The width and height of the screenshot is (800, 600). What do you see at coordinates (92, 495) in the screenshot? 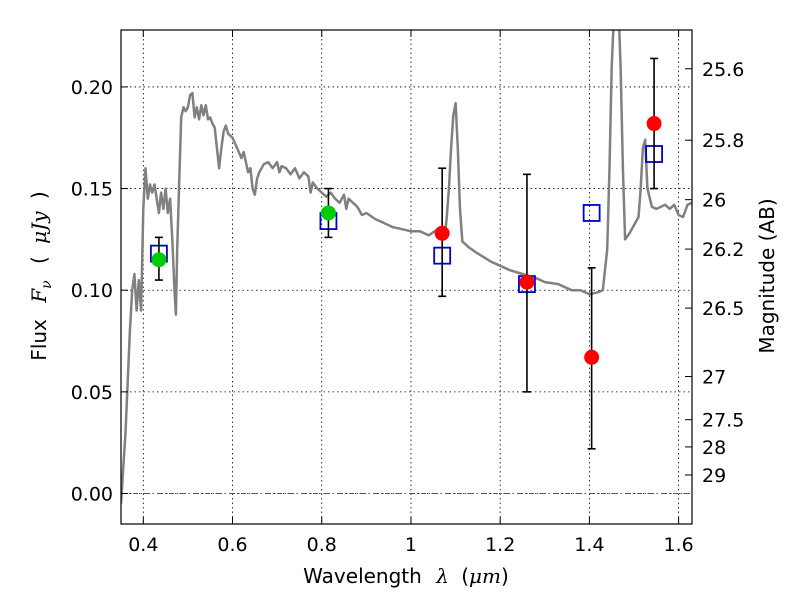
I see `y-tick-label: 0.00` at bounding box center [92, 495].